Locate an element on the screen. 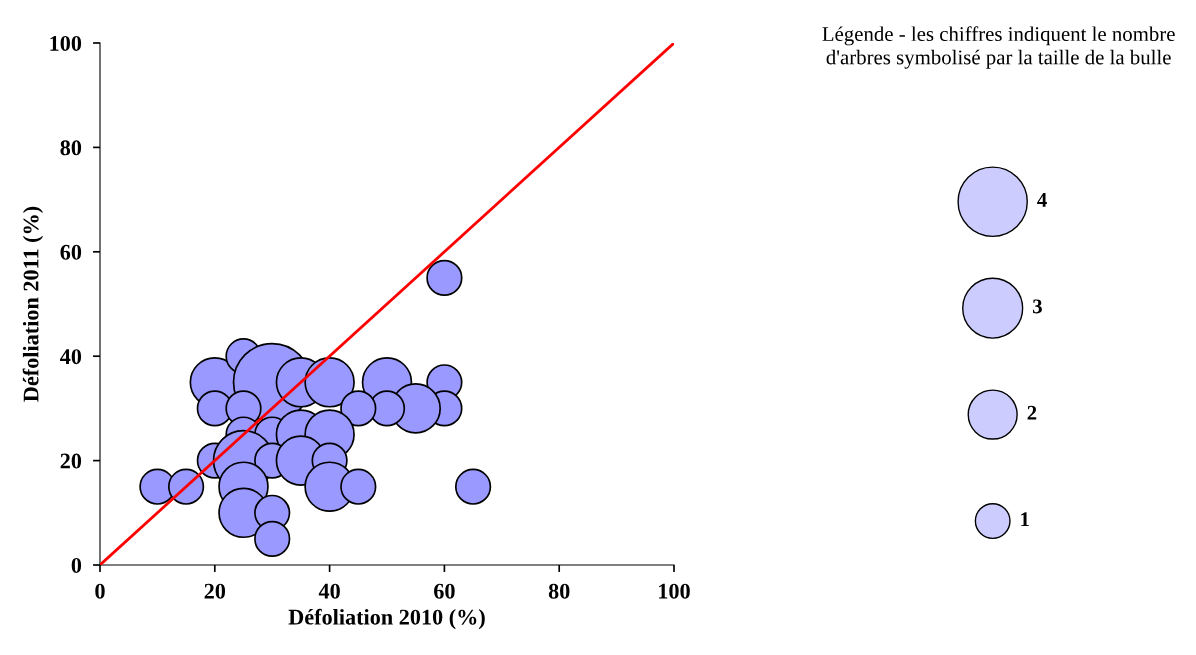 This screenshot has height=655, width=1196. x-tick-label: 60 is located at coordinates (444, 591).